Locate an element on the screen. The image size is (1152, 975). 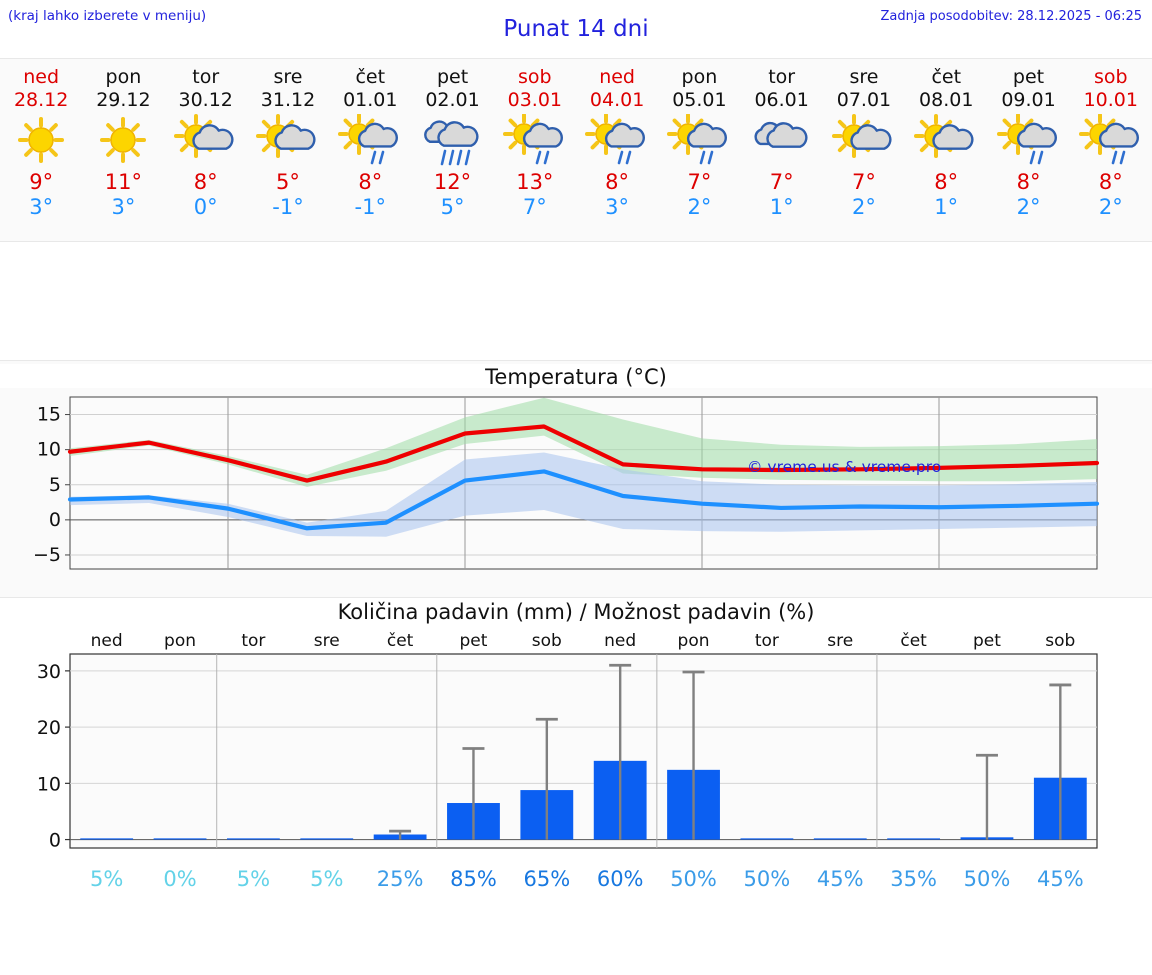
day-date: 05.01 is located at coordinates (699, 100).